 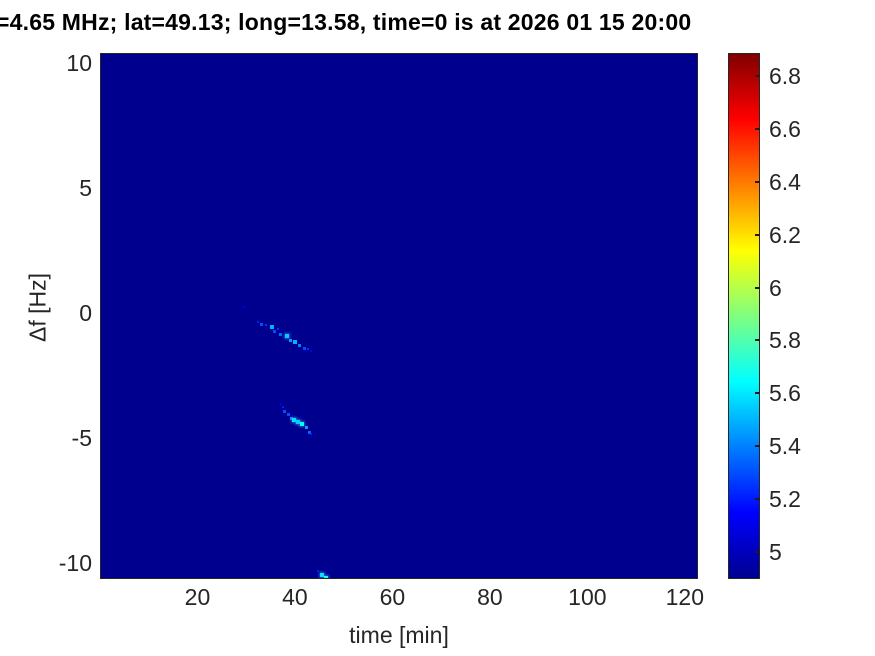 What do you see at coordinates (744, 316) in the screenshot?
I see `colorbar` at bounding box center [744, 316].